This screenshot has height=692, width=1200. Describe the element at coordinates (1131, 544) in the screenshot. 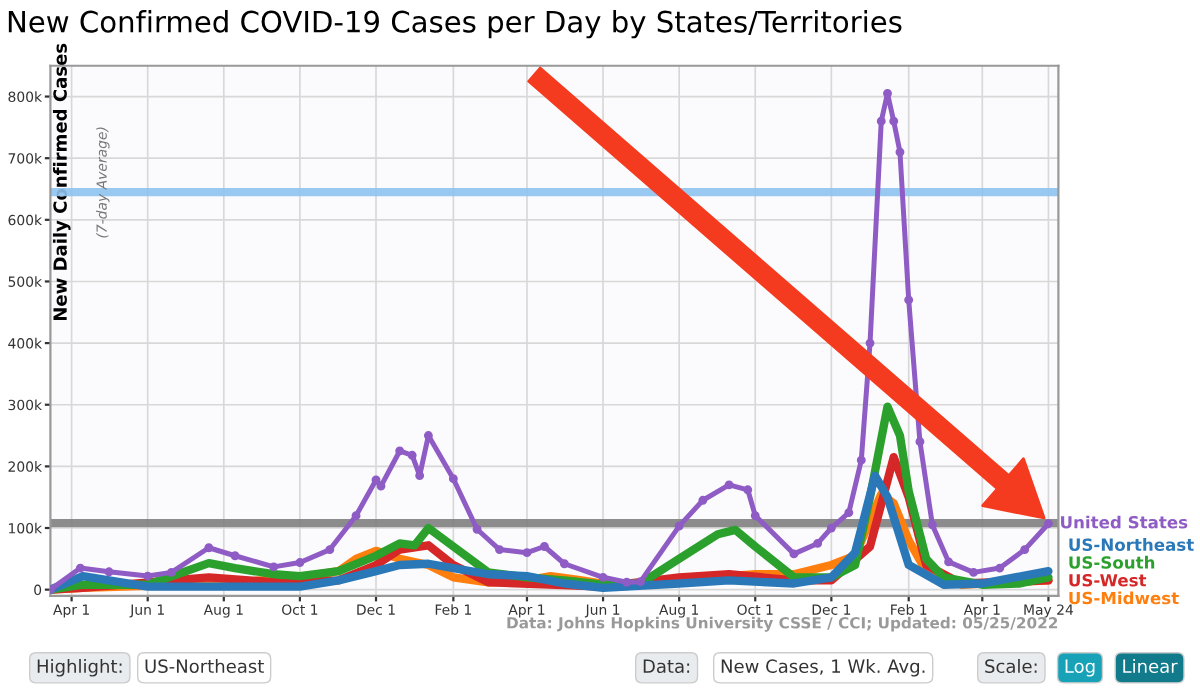

I see `series-label: US-Northeast` at that location.